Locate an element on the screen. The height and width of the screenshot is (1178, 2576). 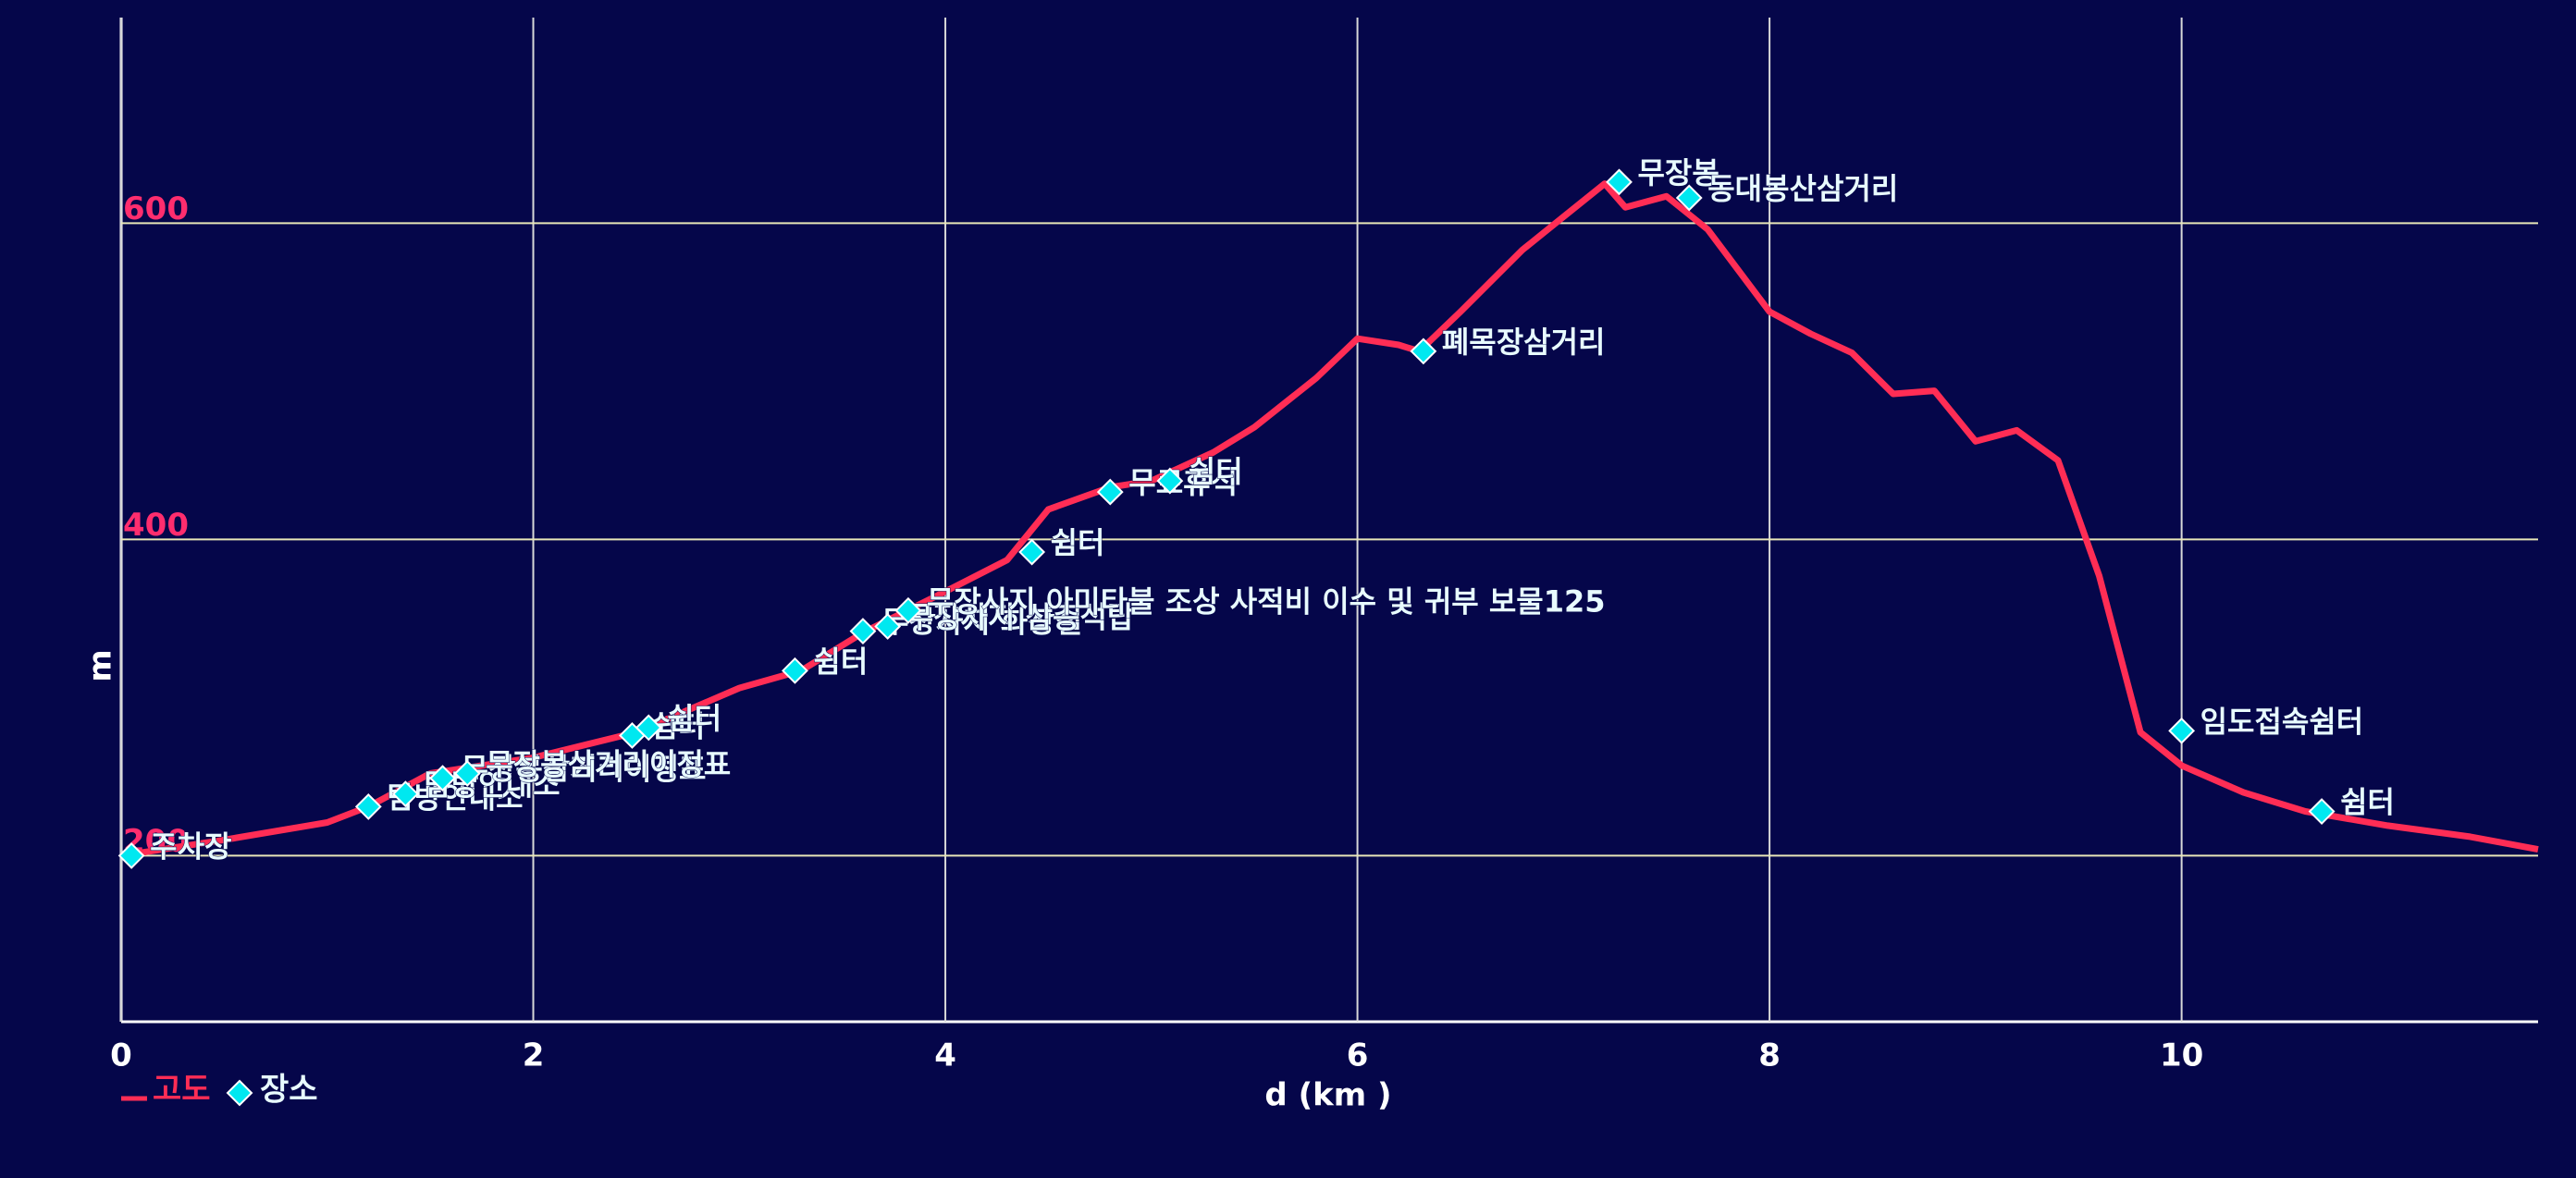
x-tick-label: 10 is located at coordinates (2181, 1055).